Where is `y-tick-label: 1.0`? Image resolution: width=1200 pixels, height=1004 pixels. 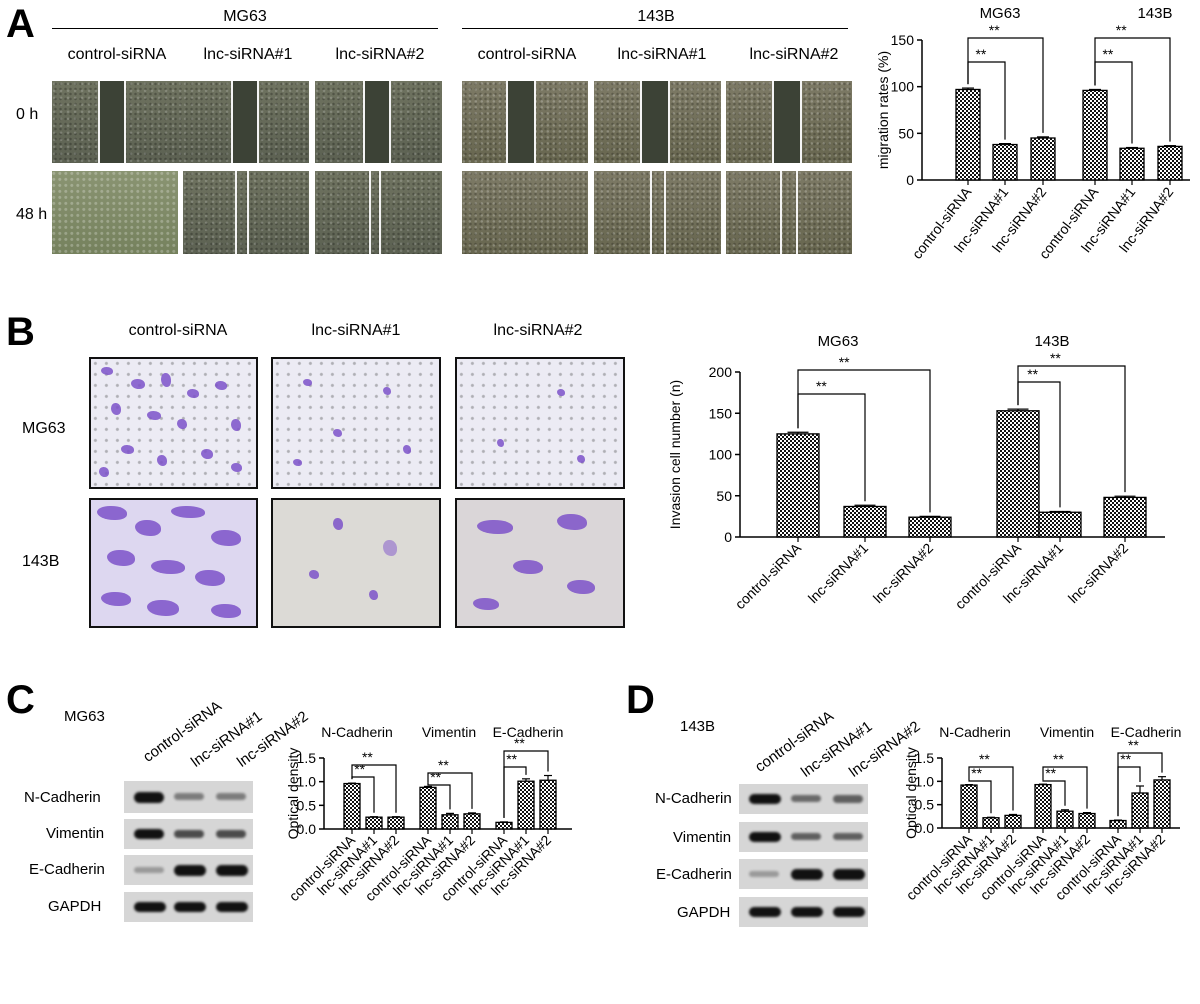 y-tick-label: 1.0 is located at coordinates (307, 782).